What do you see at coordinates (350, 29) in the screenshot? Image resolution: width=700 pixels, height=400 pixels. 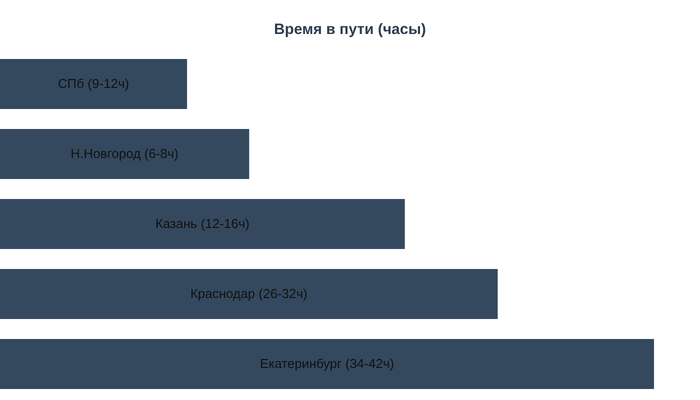 I see `text: Время в пути (часы)` at bounding box center [350, 29].